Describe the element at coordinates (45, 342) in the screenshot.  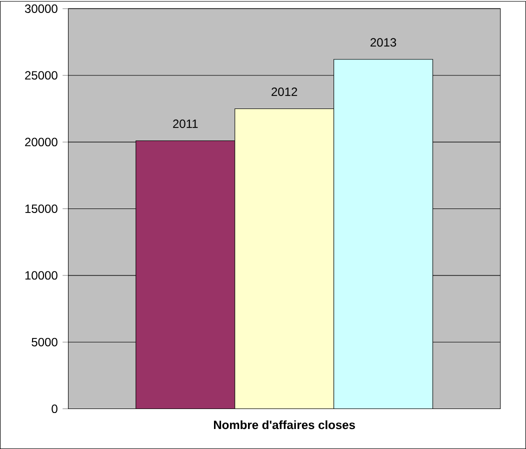
I see `y-tick-label: 5000` at that location.